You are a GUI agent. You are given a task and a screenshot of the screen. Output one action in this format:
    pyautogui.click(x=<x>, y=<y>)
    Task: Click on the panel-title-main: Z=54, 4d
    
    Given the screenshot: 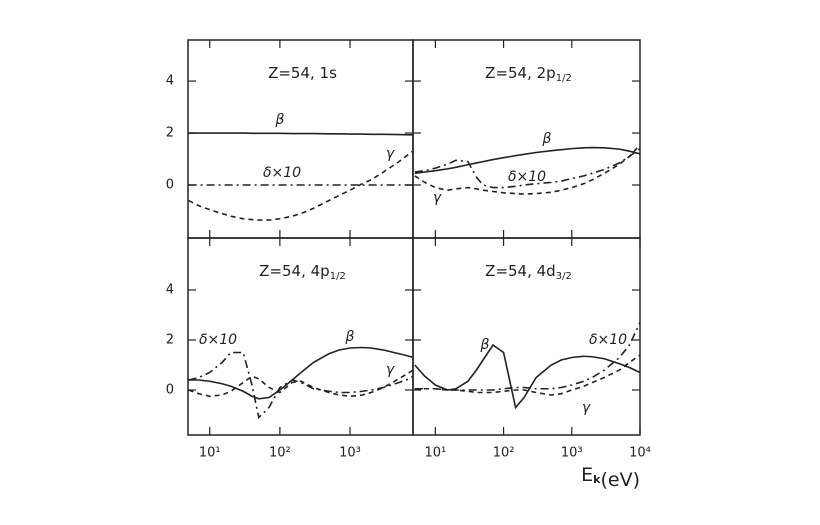 What is the action you would take?
    pyautogui.click(x=520, y=271)
    